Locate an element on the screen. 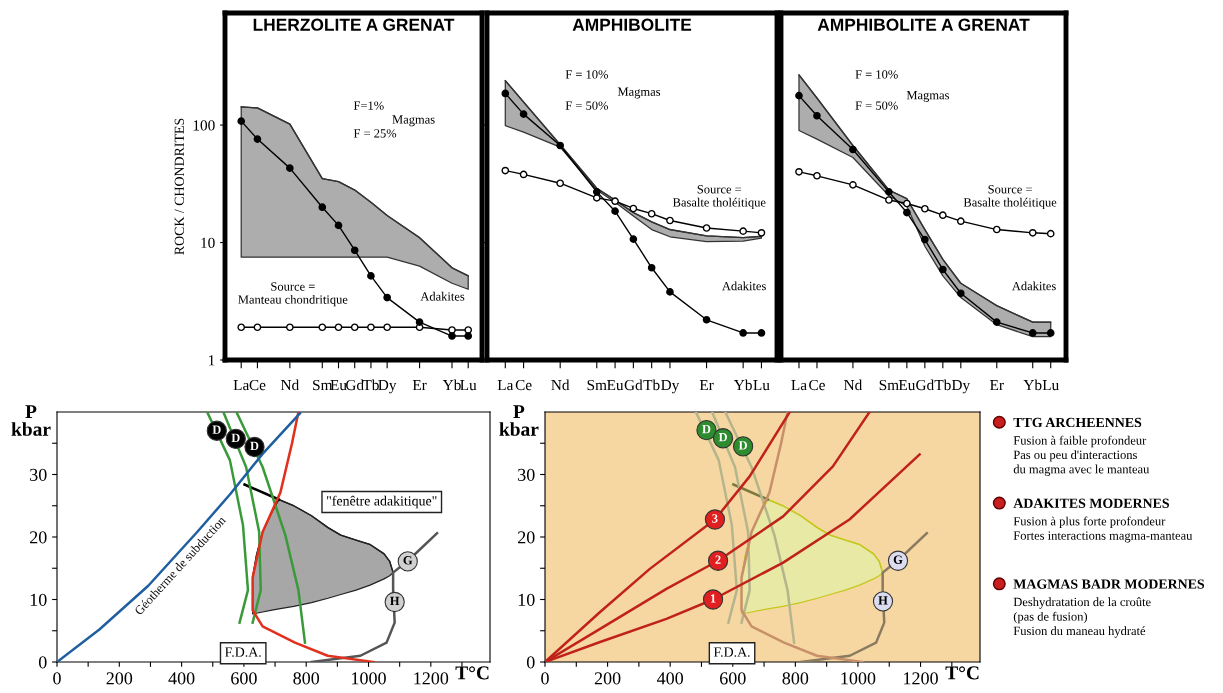 This screenshot has width=1223, height=693. series-label: 2 is located at coordinates (718, 559).